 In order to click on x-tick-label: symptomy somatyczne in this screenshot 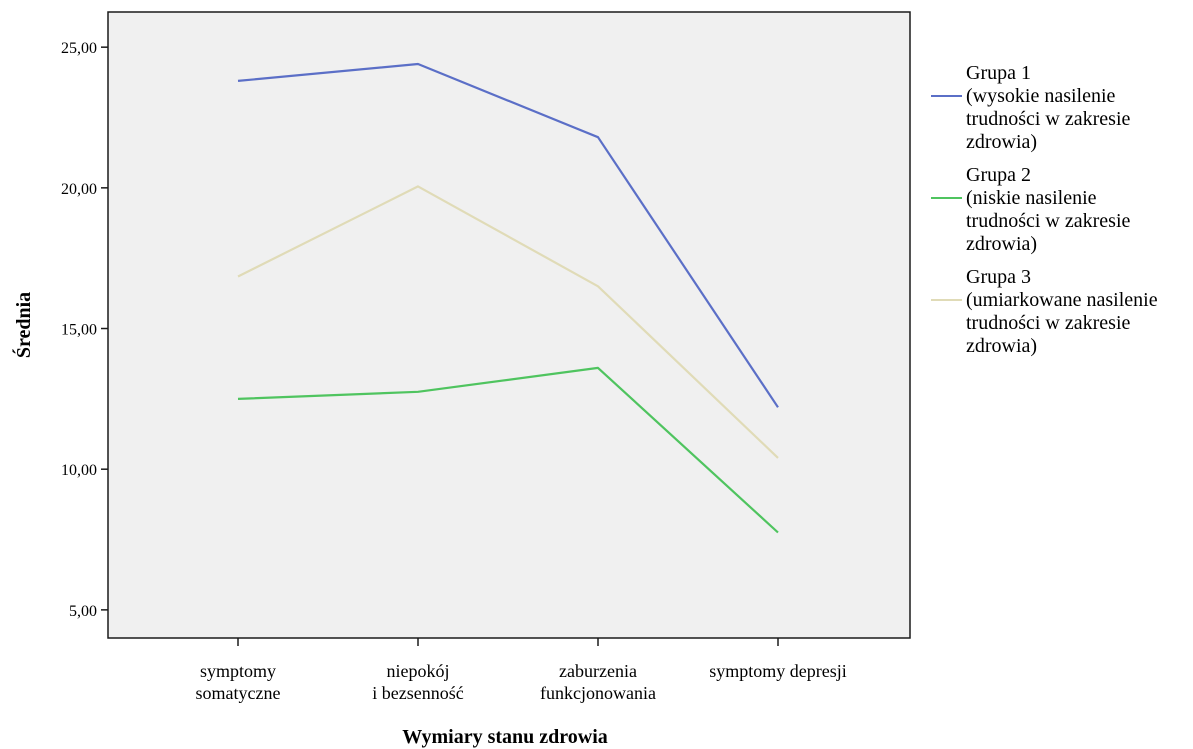, I will do `click(238, 682)`.